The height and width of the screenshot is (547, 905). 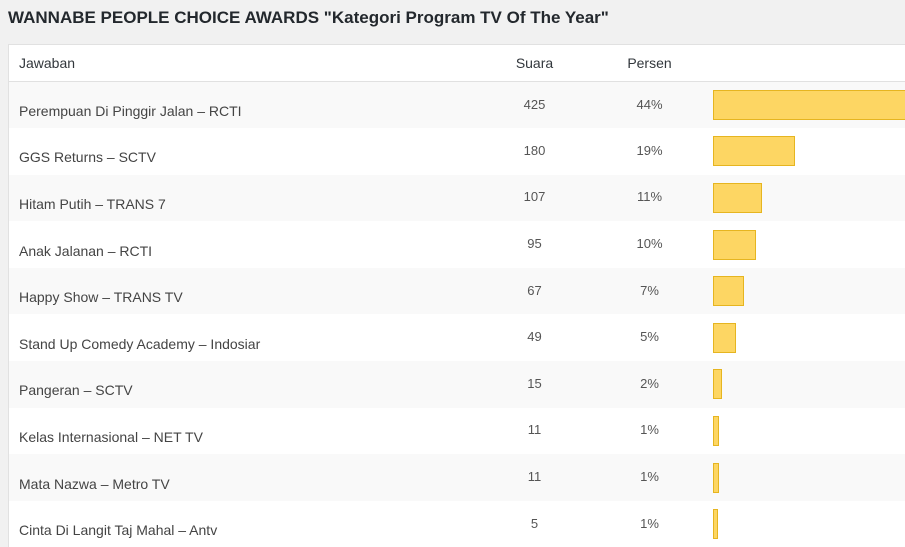 What do you see at coordinates (650, 198) in the screenshot?
I see `vote-percent: 11%` at bounding box center [650, 198].